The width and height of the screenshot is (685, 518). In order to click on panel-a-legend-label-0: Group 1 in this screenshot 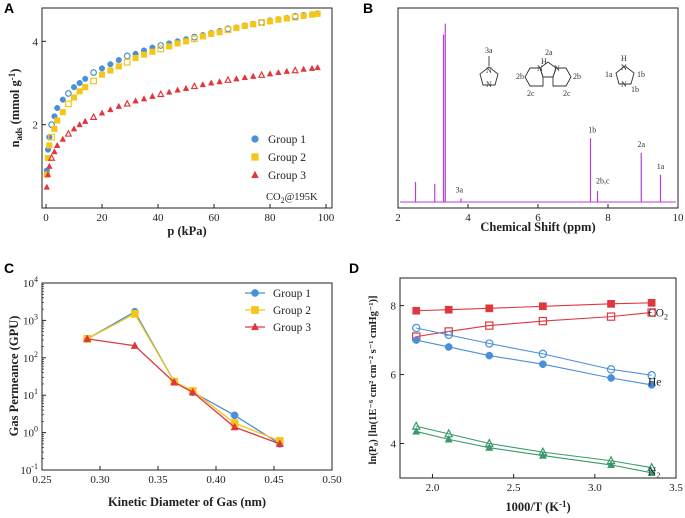, I will do `click(287, 140)`.